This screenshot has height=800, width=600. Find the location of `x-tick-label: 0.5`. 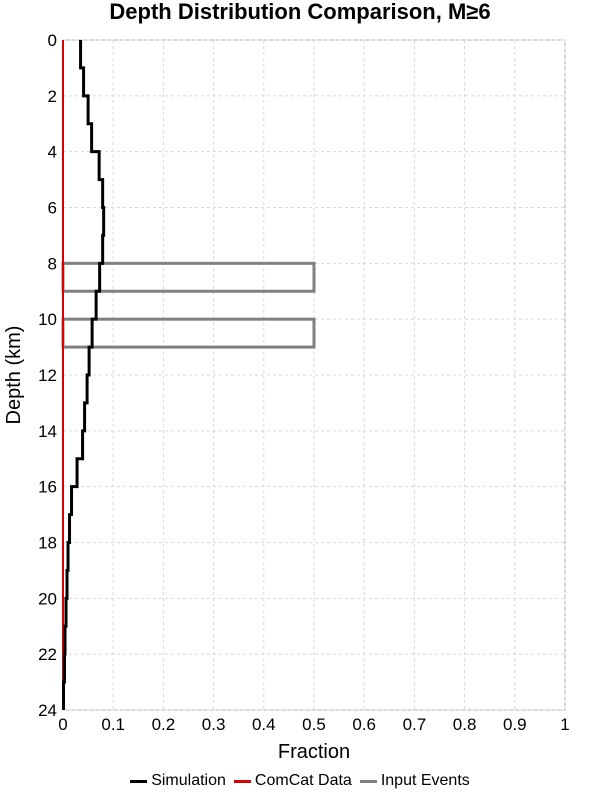

x-tick-label: 0.5 is located at coordinates (314, 724).